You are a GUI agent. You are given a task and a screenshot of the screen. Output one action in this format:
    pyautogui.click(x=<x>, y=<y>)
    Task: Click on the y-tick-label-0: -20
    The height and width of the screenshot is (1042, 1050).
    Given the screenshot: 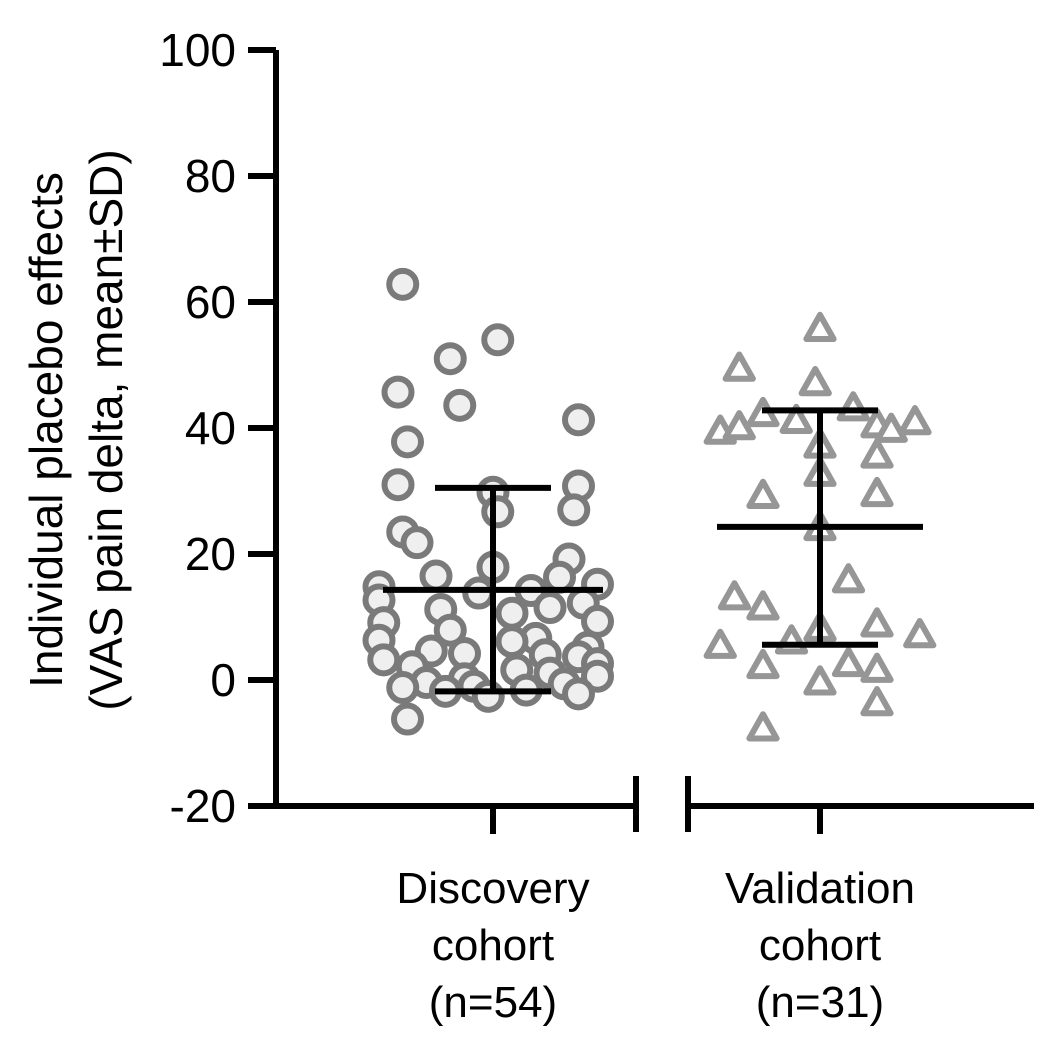 What is the action you would take?
    pyautogui.click(x=203, y=806)
    